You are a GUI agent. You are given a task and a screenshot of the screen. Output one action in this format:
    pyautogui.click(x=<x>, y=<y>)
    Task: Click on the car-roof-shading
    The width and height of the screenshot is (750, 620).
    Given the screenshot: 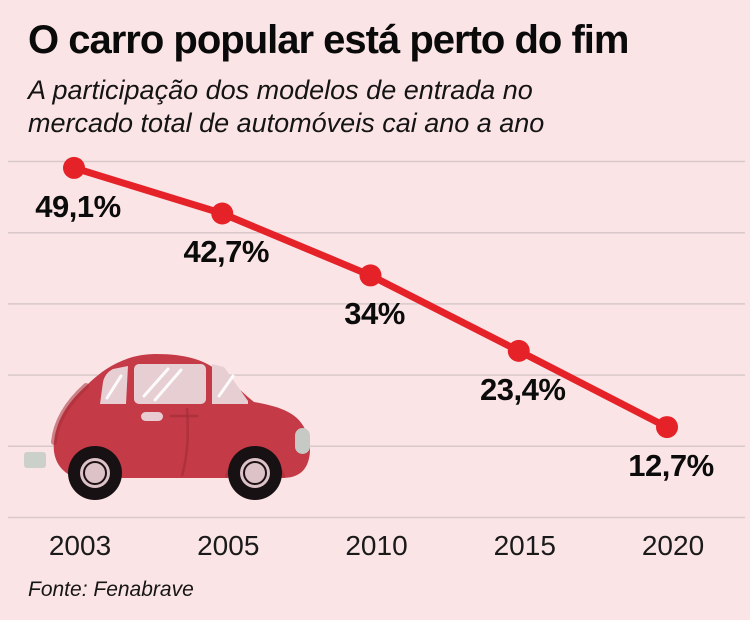 What is the action you would take?
    pyautogui.click(x=70, y=414)
    